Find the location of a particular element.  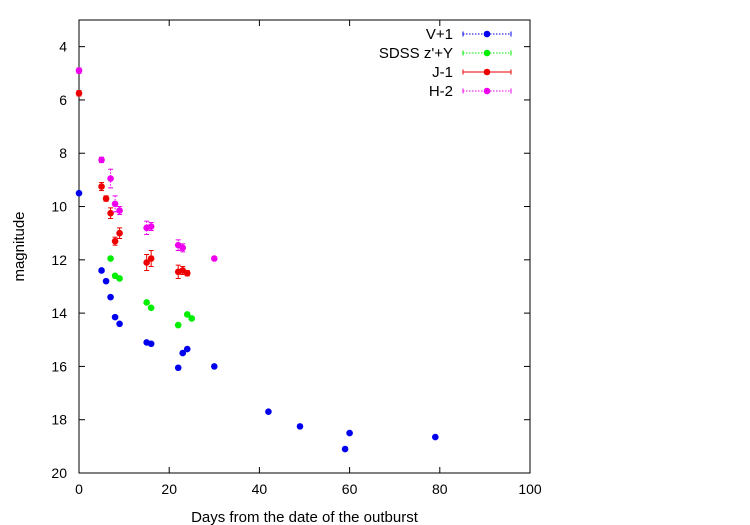

y-tick-label: 16 is located at coordinates (59, 366).